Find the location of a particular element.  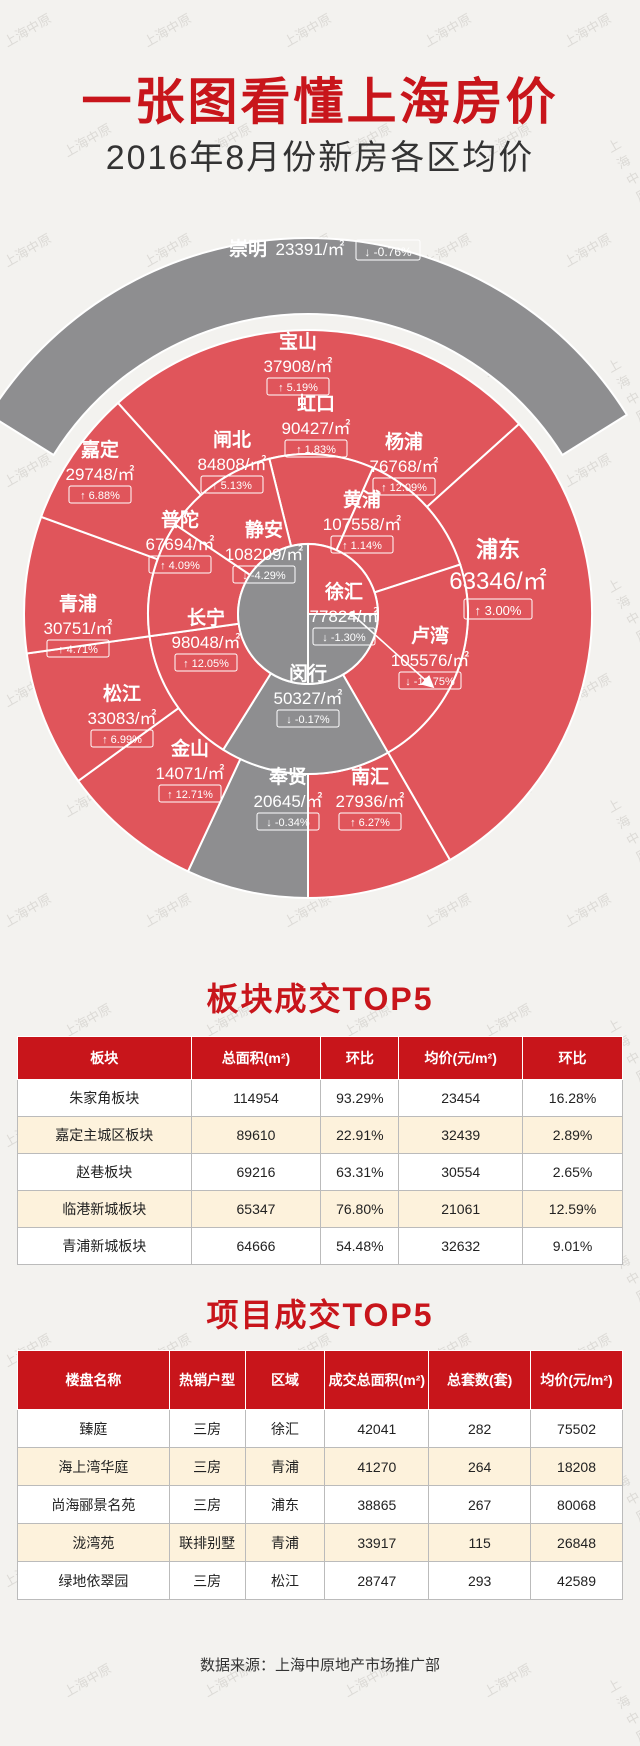

block-table-cell: 64666 is located at coordinates (256, 1246).